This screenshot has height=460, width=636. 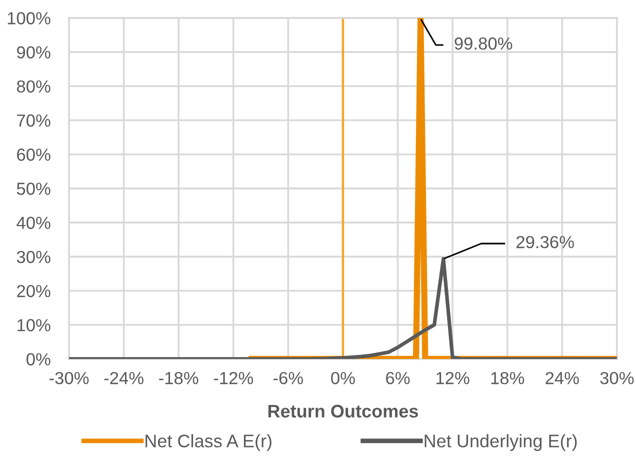 I want to click on y-tick-label: 40%, so click(x=33, y=223).